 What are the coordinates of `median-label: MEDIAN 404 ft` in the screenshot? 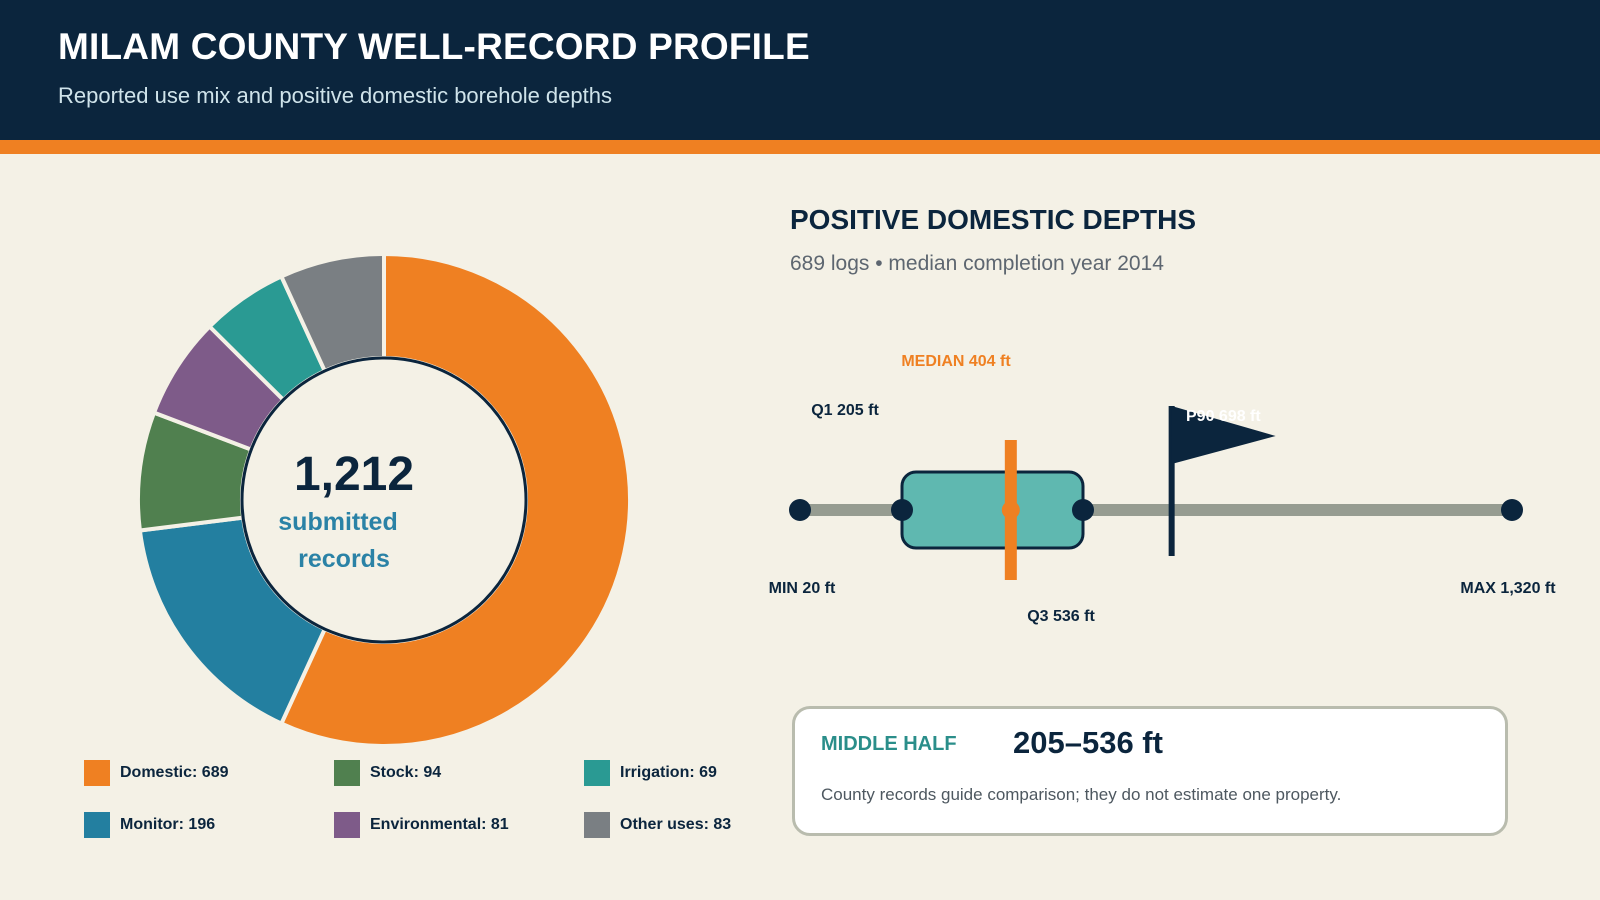 It's located at (956, 361).